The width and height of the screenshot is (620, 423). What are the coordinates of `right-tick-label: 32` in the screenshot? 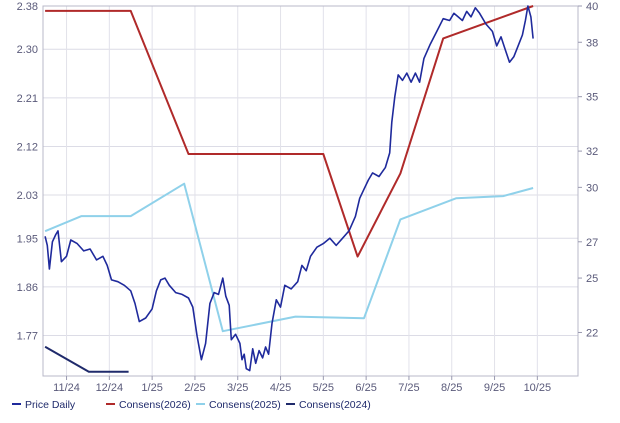 It's located at (592, 152).